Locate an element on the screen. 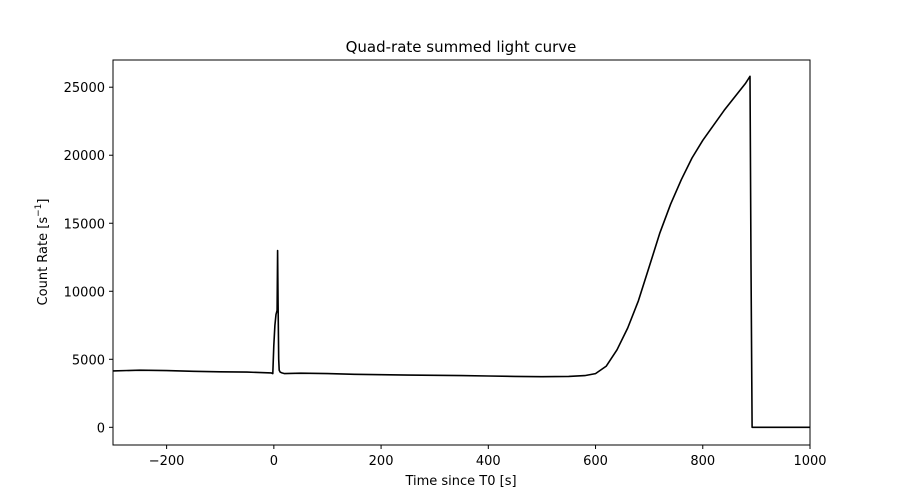  x-tick-label: 1000 is located at coordinates (809, 461).